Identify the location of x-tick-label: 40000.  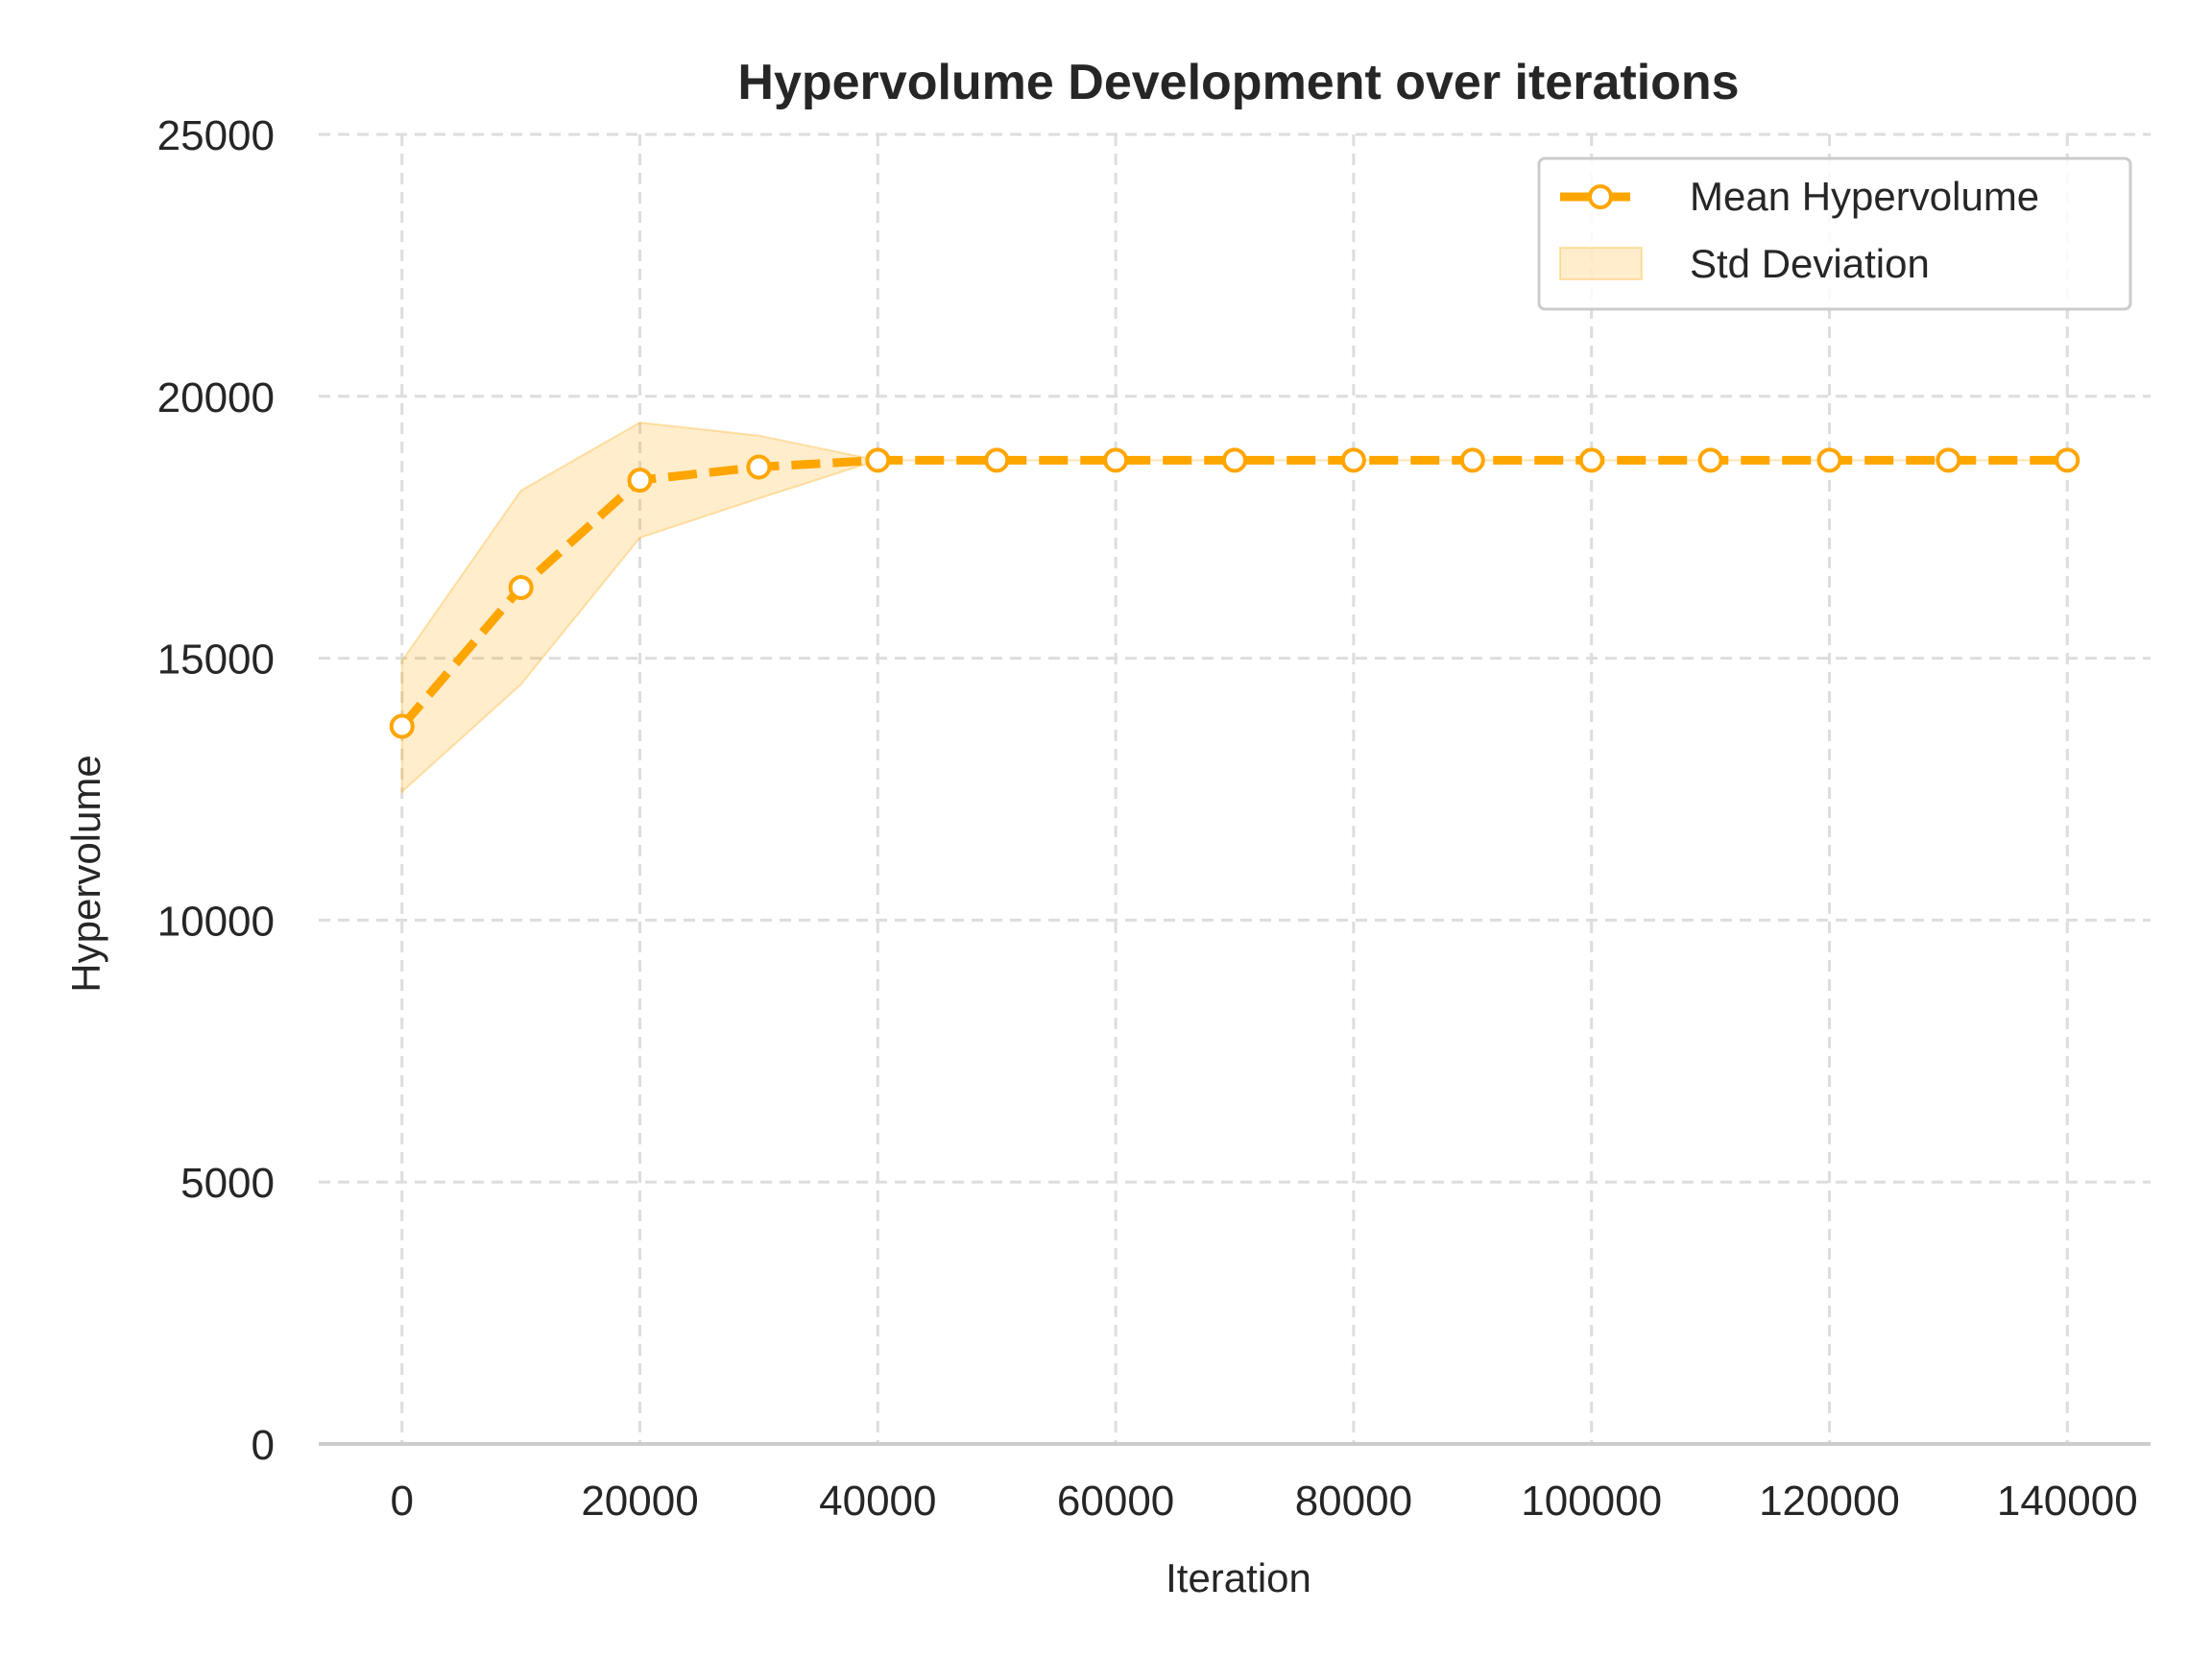
(877, 1501).